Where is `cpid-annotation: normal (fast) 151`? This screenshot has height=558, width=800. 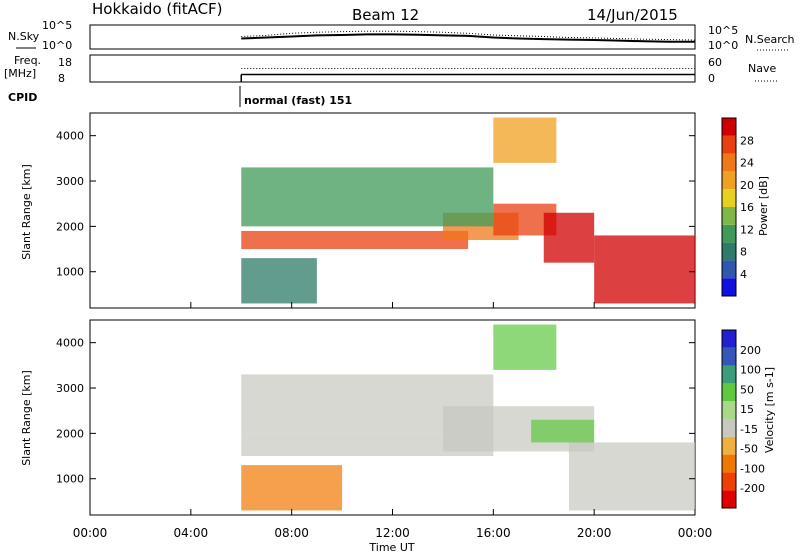 cpid-annotation: normal (fast) 151 is located at coordinates (298, 100).